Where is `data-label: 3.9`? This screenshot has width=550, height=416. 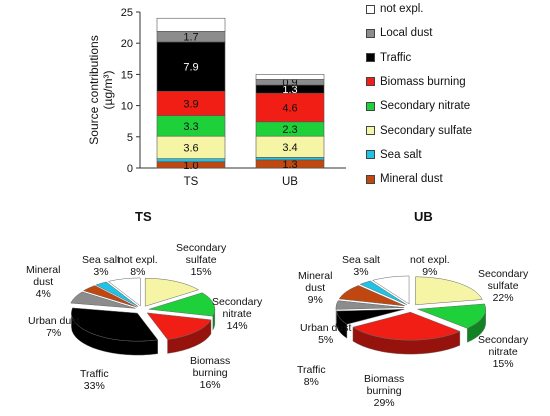
data-label: 3.9 is located at coordinates (190, 104).